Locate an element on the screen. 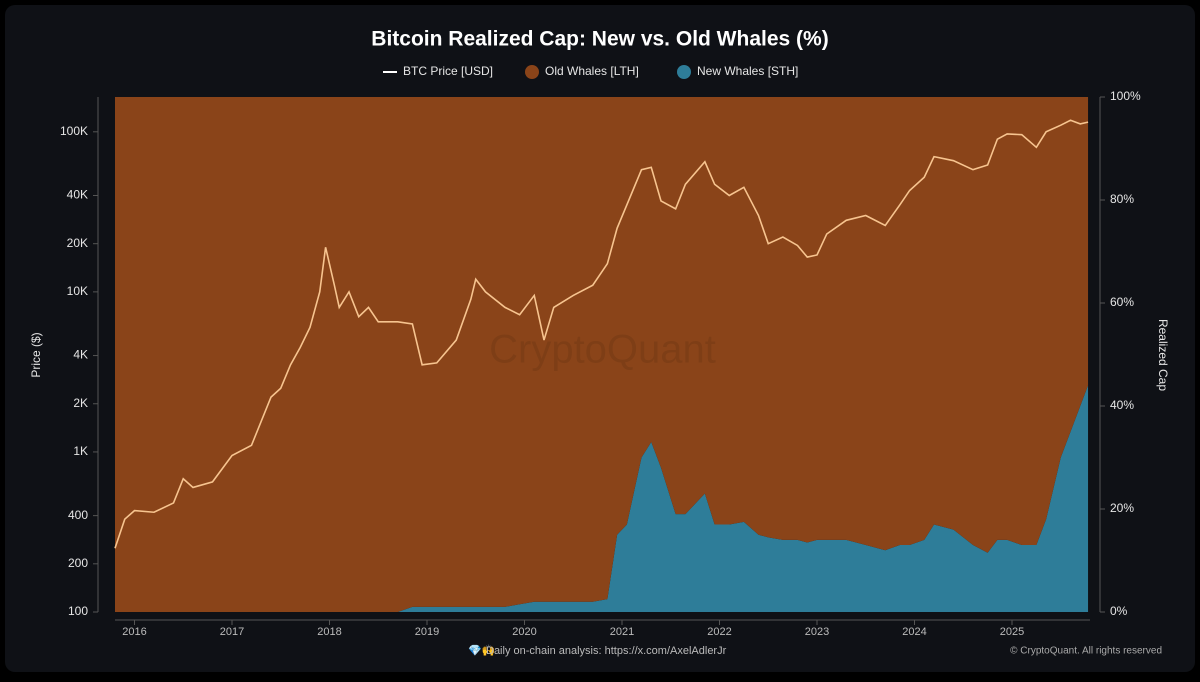 This screenshot has height=682, width=1200. y2-tick-label: 80% is located at coordinates (1122, 199).